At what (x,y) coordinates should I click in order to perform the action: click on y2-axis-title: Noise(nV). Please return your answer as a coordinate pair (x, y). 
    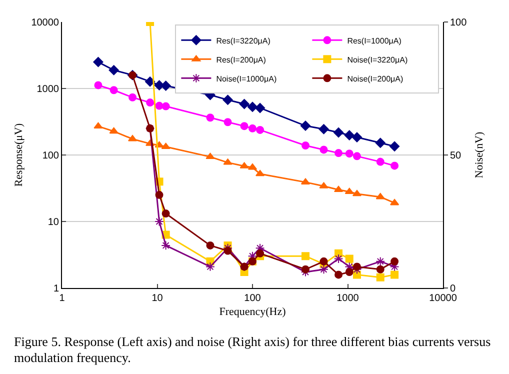
    Looking at the image, I should click on (479, 154).